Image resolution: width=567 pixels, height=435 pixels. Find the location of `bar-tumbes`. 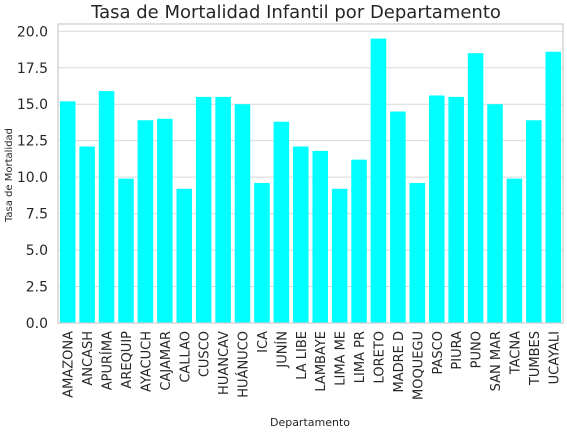

bar-tumbes is located at coordinates (534, 221).